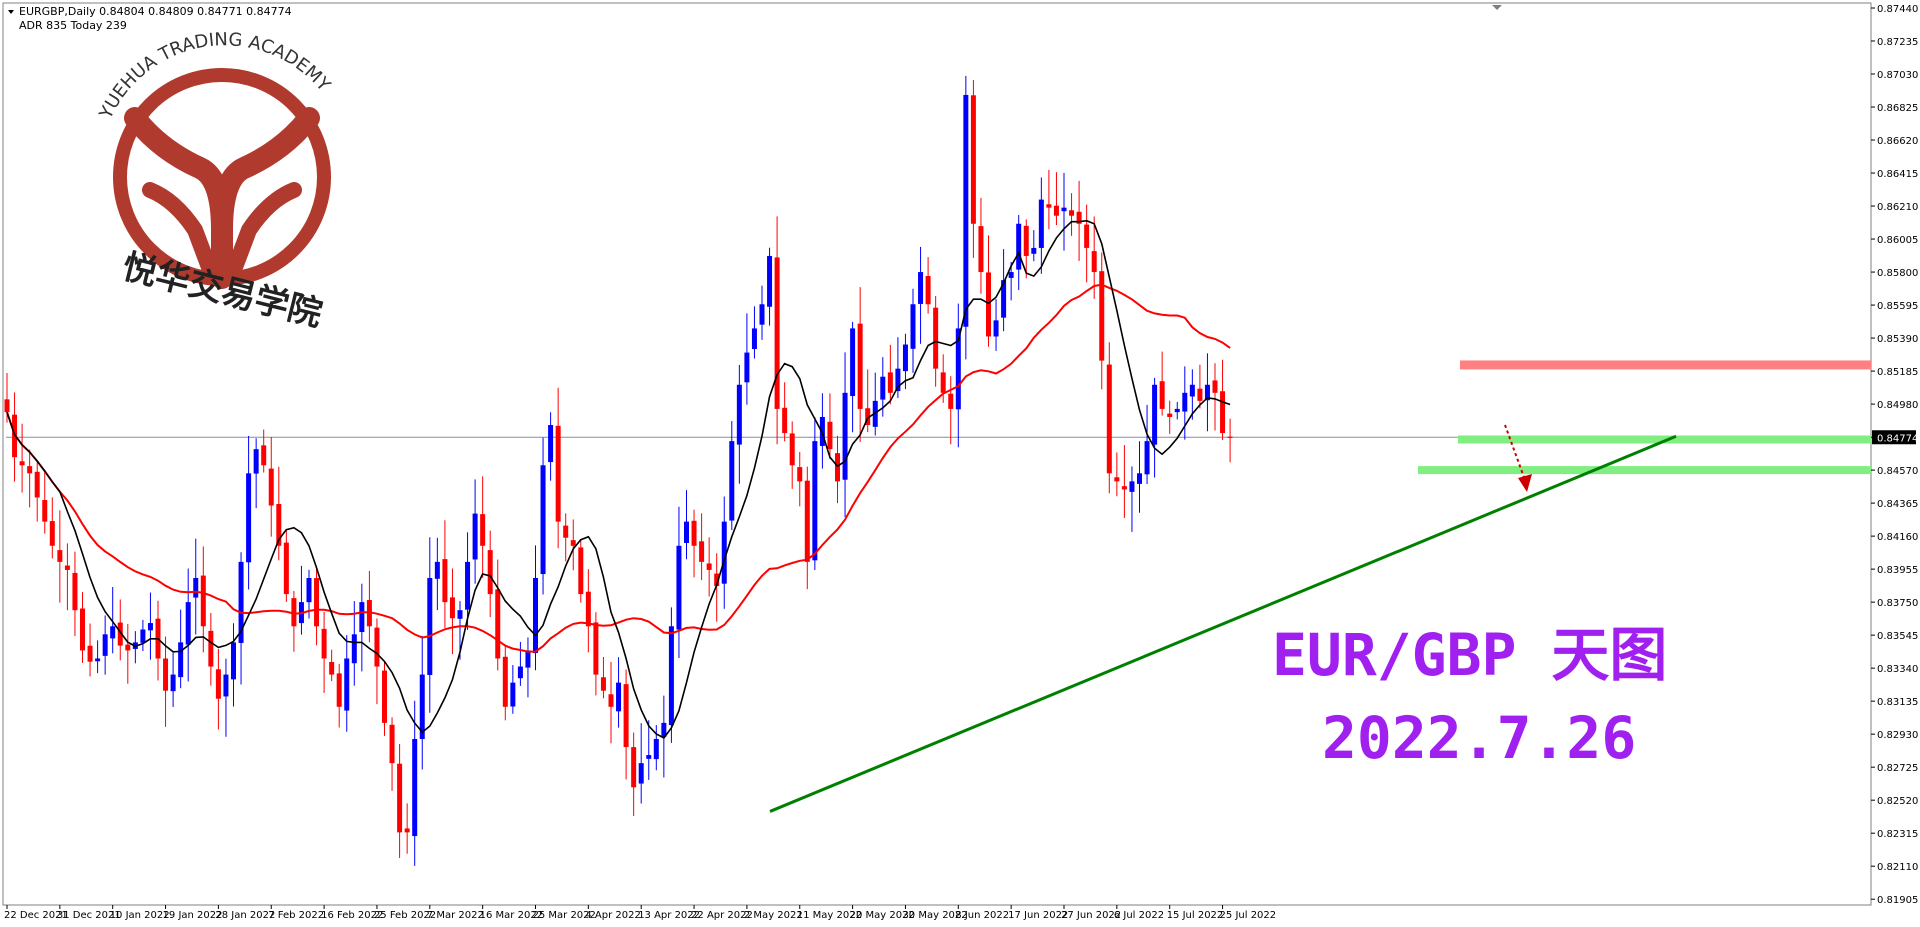  I want to click on collapse-triangle-icon, so click(11, 12).